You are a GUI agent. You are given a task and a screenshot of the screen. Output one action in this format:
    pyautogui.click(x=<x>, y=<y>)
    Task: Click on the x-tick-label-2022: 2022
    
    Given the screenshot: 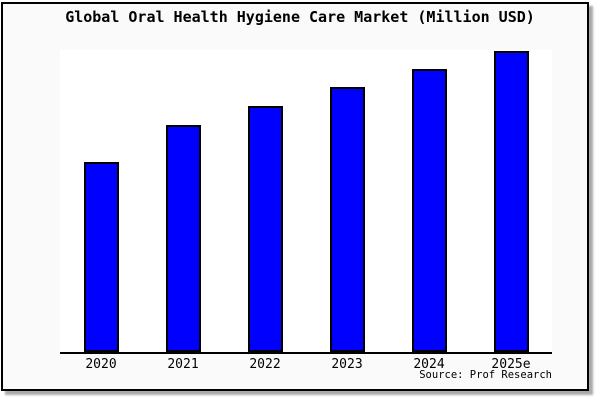 What is the action you would take?
    pyautogui.click(x=265, y=364)
    